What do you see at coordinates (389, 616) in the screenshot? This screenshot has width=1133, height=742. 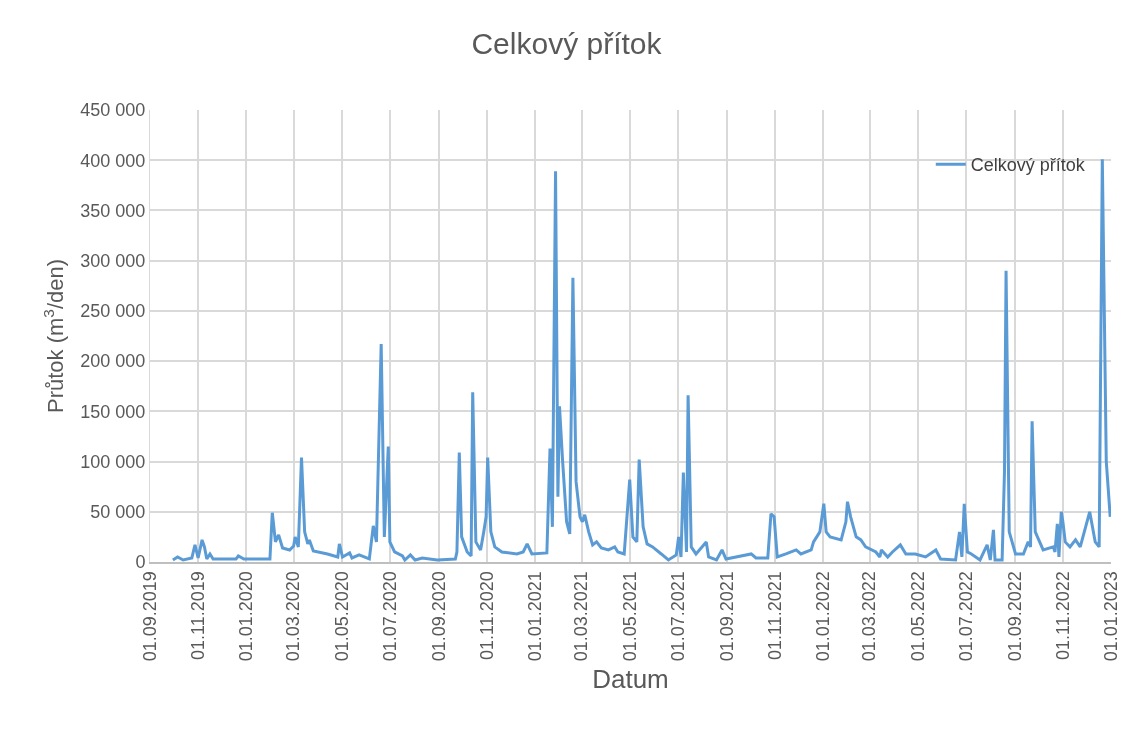 I see `x-tick-label: 01.07.2020` at bounding box center [389, 616].